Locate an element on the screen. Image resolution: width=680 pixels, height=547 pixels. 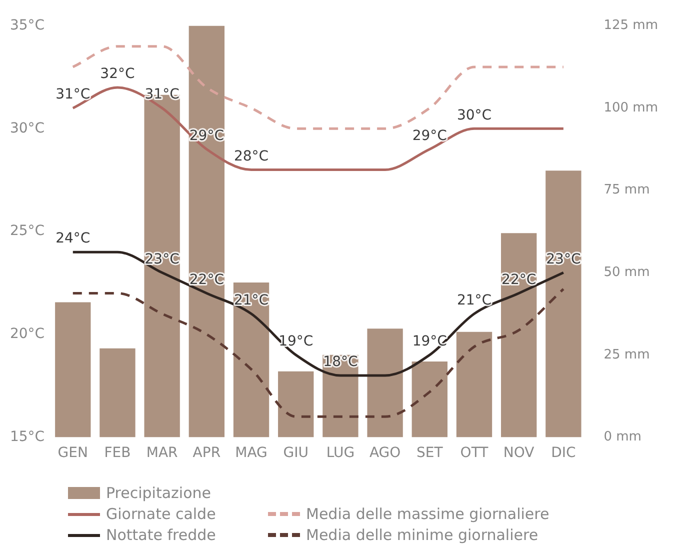
x-tick-label: MAR is located at coordinates (162, 453).